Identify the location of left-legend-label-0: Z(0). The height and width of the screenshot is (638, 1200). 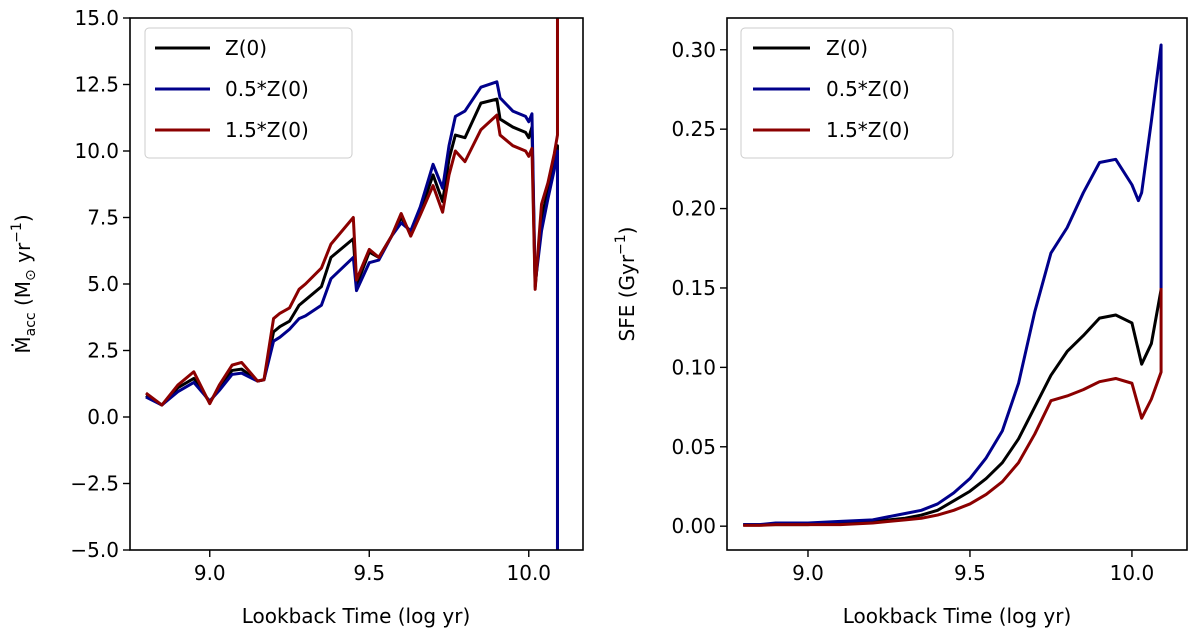
(246, 48).